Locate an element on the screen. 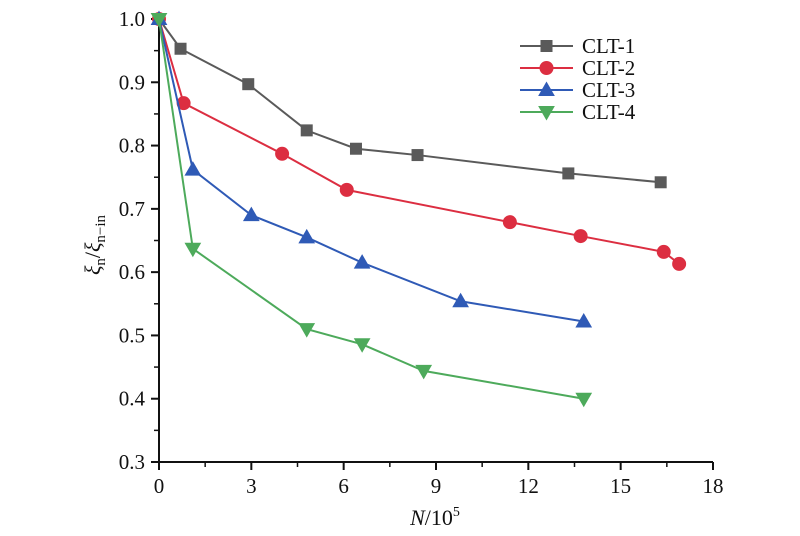 This screenshot has width=800, height=536. legend-label: CLT-1 is located at coordinates (608, 46).